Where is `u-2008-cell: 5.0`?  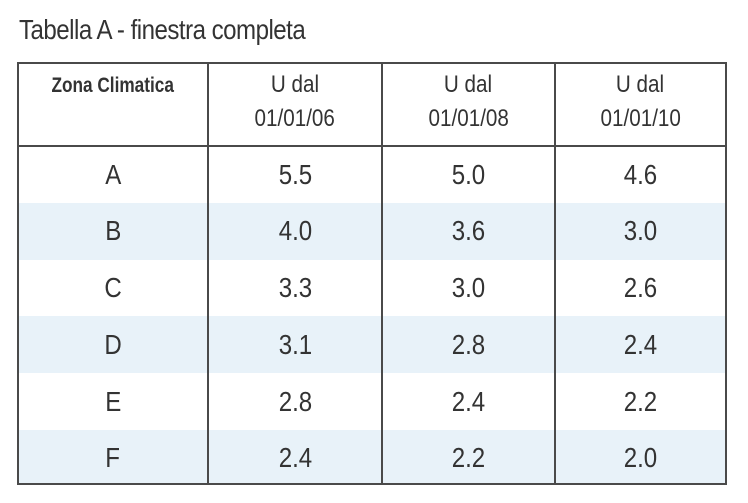
u-2008-cell: 5.0 is located at coordinates (469, 174).